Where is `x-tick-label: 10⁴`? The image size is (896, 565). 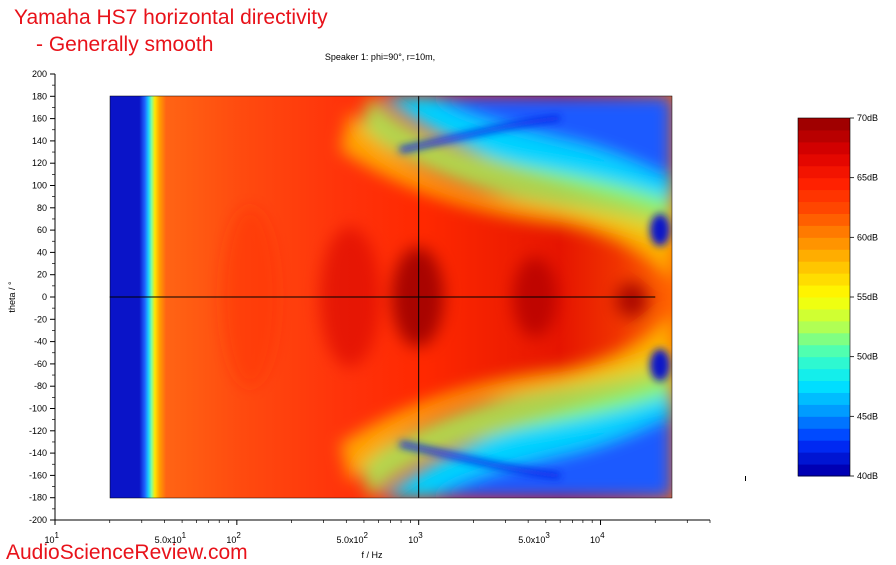 x-tick-label: 10⁴ is located at coordinates (597, 538).